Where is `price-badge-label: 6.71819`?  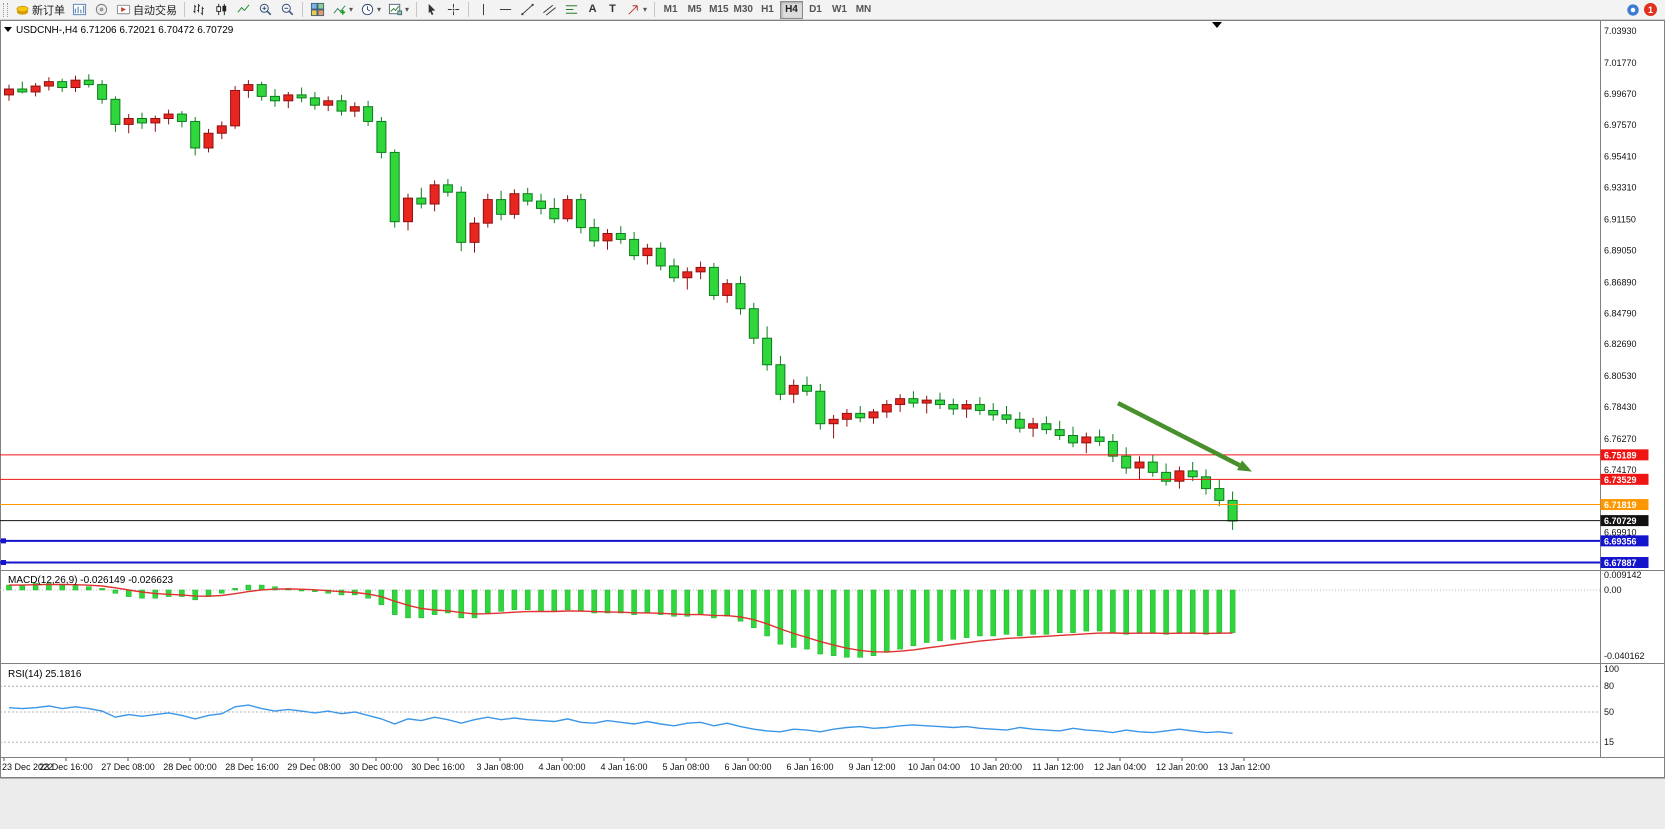 price-badge-label: 6.71819 is located at coordinates (1620, 505).